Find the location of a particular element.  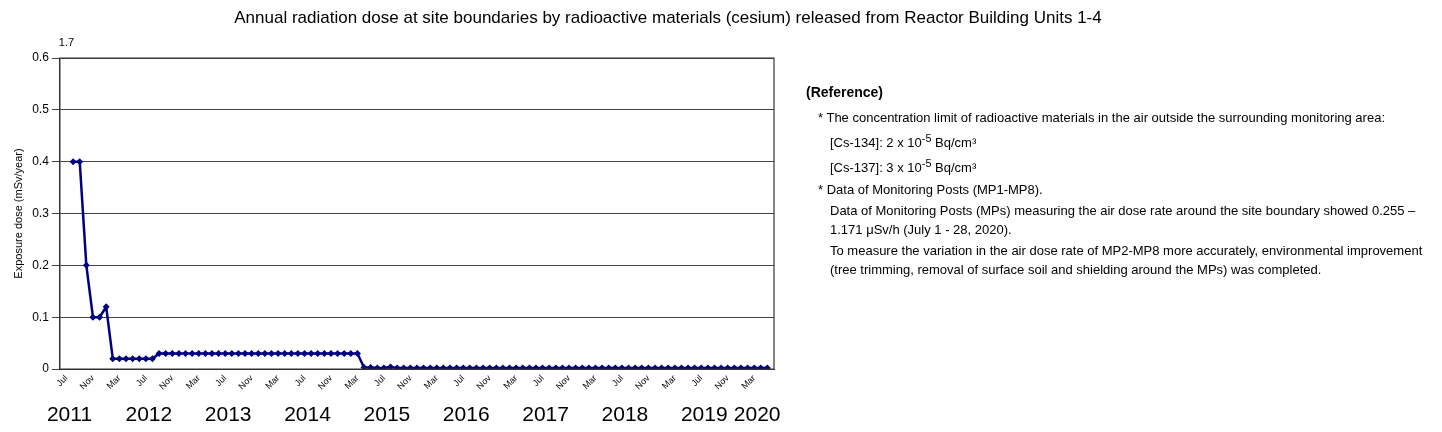

text: 2014 is located at coordinates (308, 414).